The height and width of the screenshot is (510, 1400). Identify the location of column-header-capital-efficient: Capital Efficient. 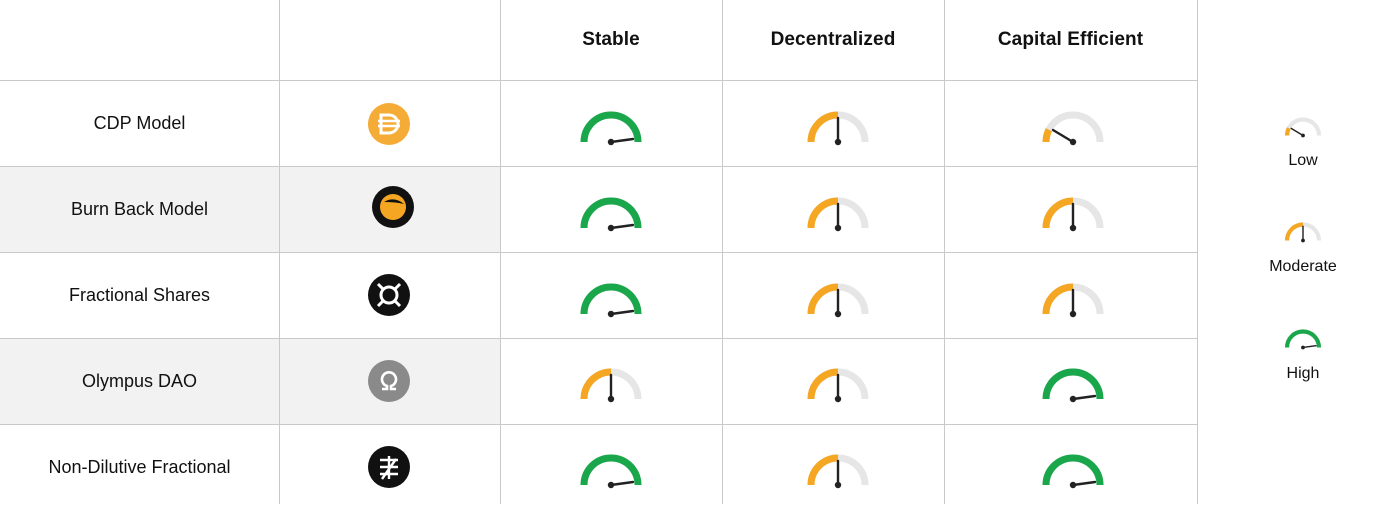
(1070, 39).